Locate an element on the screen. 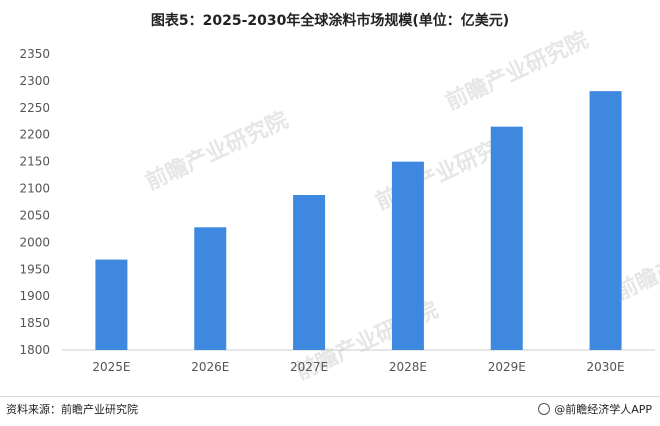  y-tick-label: 2300 is located at coordinates (34, 81).